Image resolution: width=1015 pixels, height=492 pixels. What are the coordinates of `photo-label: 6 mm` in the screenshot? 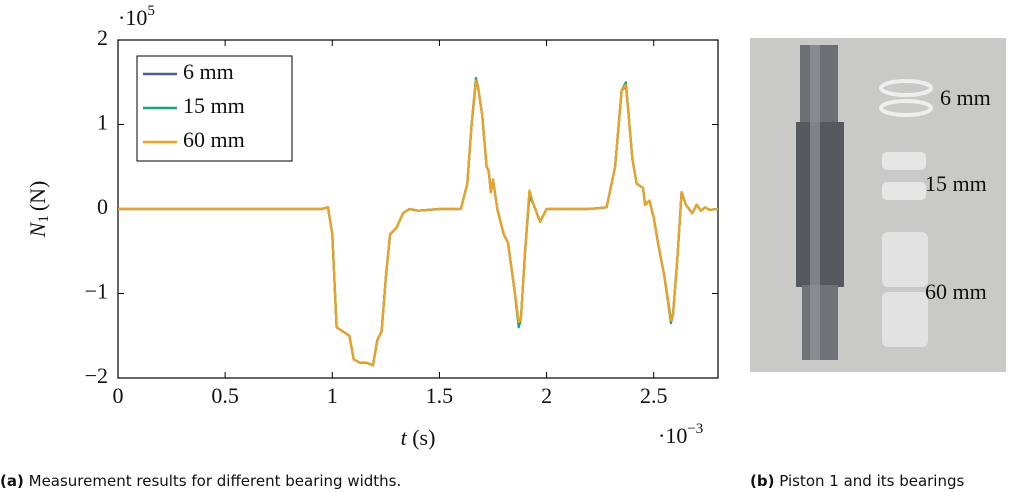 It's located at (965, 97).